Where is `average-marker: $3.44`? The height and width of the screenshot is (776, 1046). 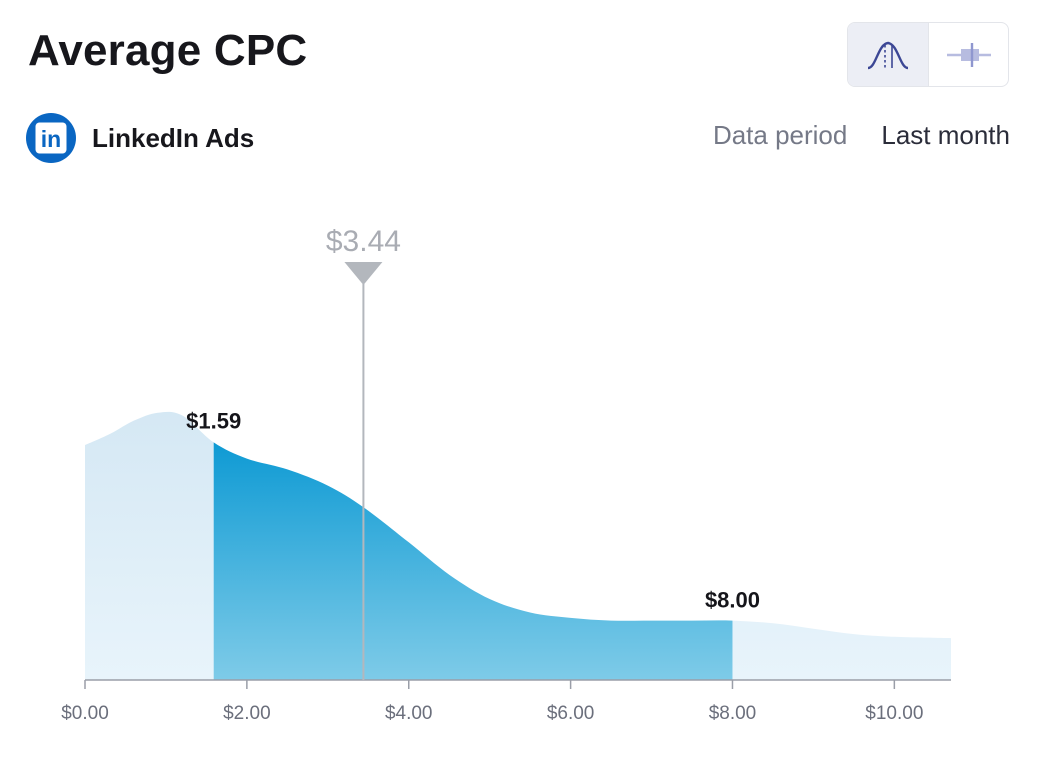
average-marker: $3.44 is located at coordinates (363, 452).